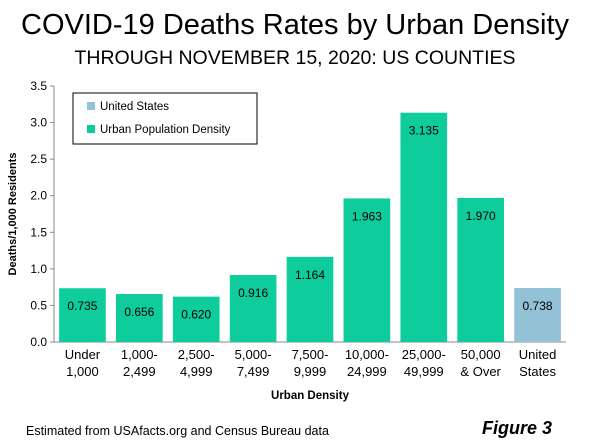  What do you see at coordinates (38, 123) in the screenshot?
I see `y-tick-label: 3.0` at bounding box center [38, 123].